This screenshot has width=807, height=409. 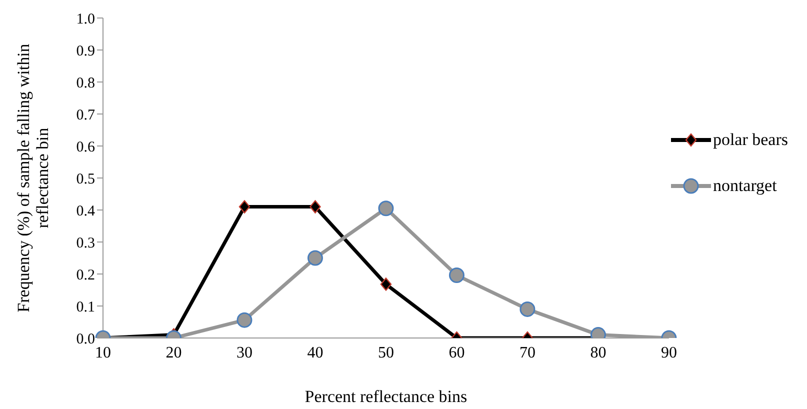 I want to click on y-tick-label: 0.3, so click(x=85, y=243).